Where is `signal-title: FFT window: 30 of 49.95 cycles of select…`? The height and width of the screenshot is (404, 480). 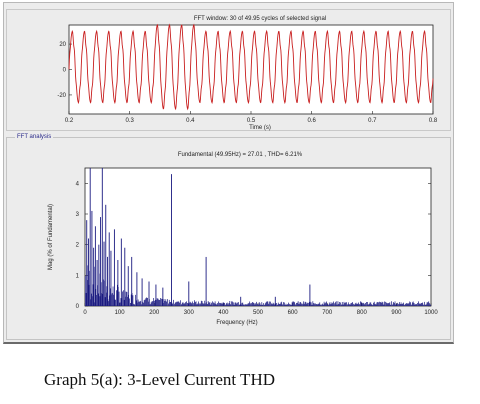 signal-title: FFT window: 30 of 49.95 cycles of select… is located at coordinates (260, 19).